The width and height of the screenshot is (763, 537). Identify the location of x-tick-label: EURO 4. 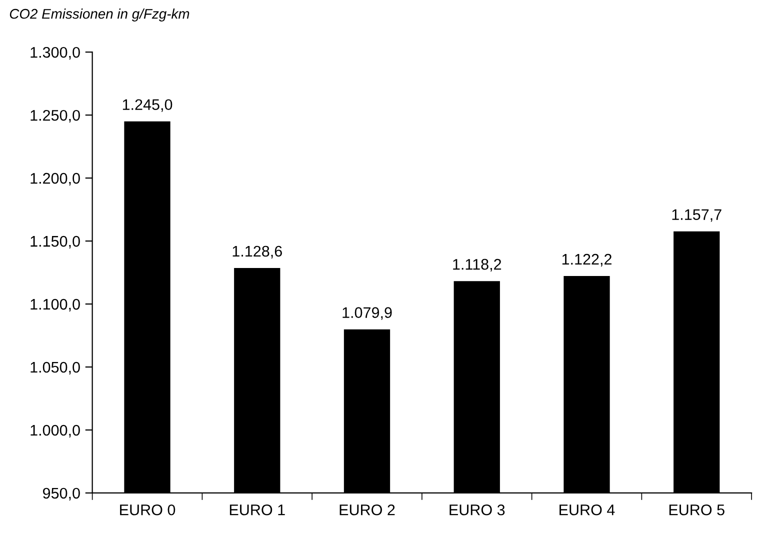
(587, 510).